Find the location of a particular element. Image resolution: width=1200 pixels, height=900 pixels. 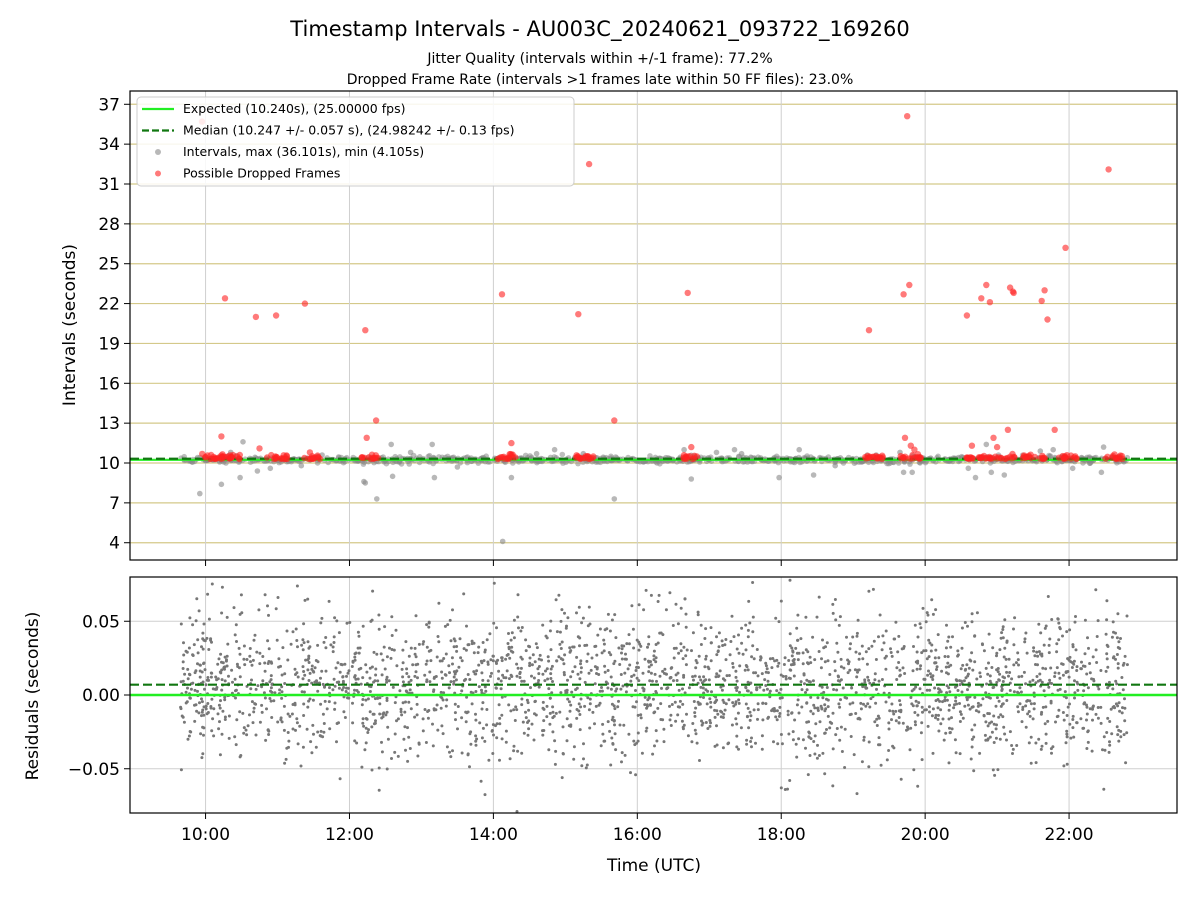

residuals-reference-lines is located at coordinates (653, 690).